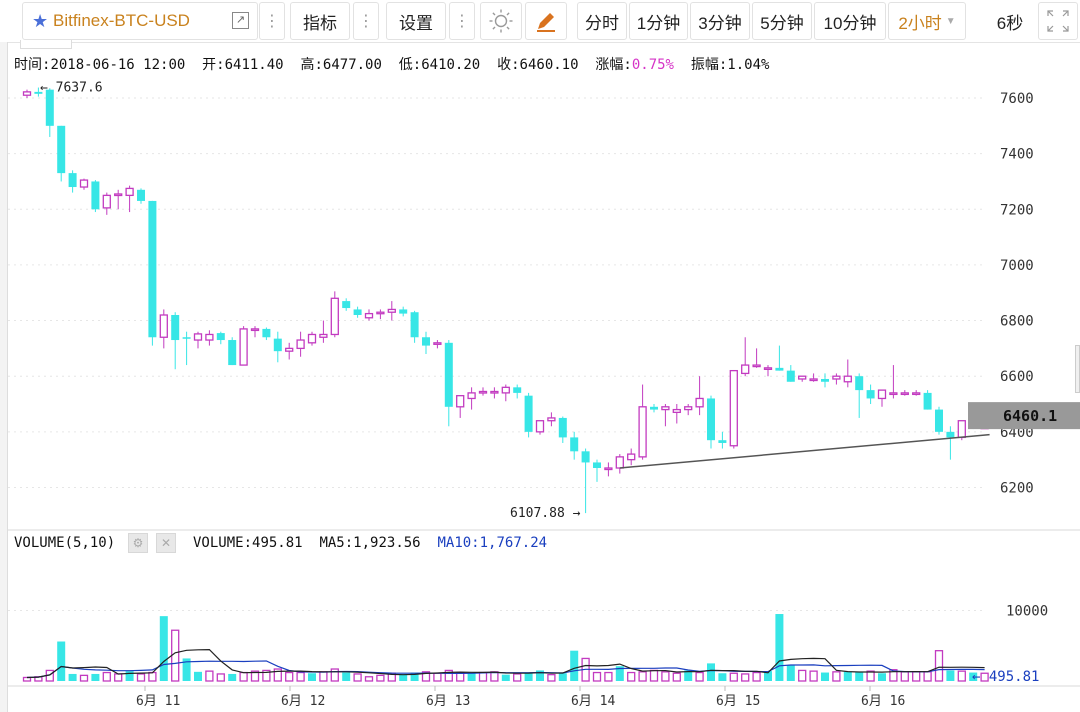 This screenshot has height=712, width=1080. I want to click on interval-label: 分时, so click(602, 23).